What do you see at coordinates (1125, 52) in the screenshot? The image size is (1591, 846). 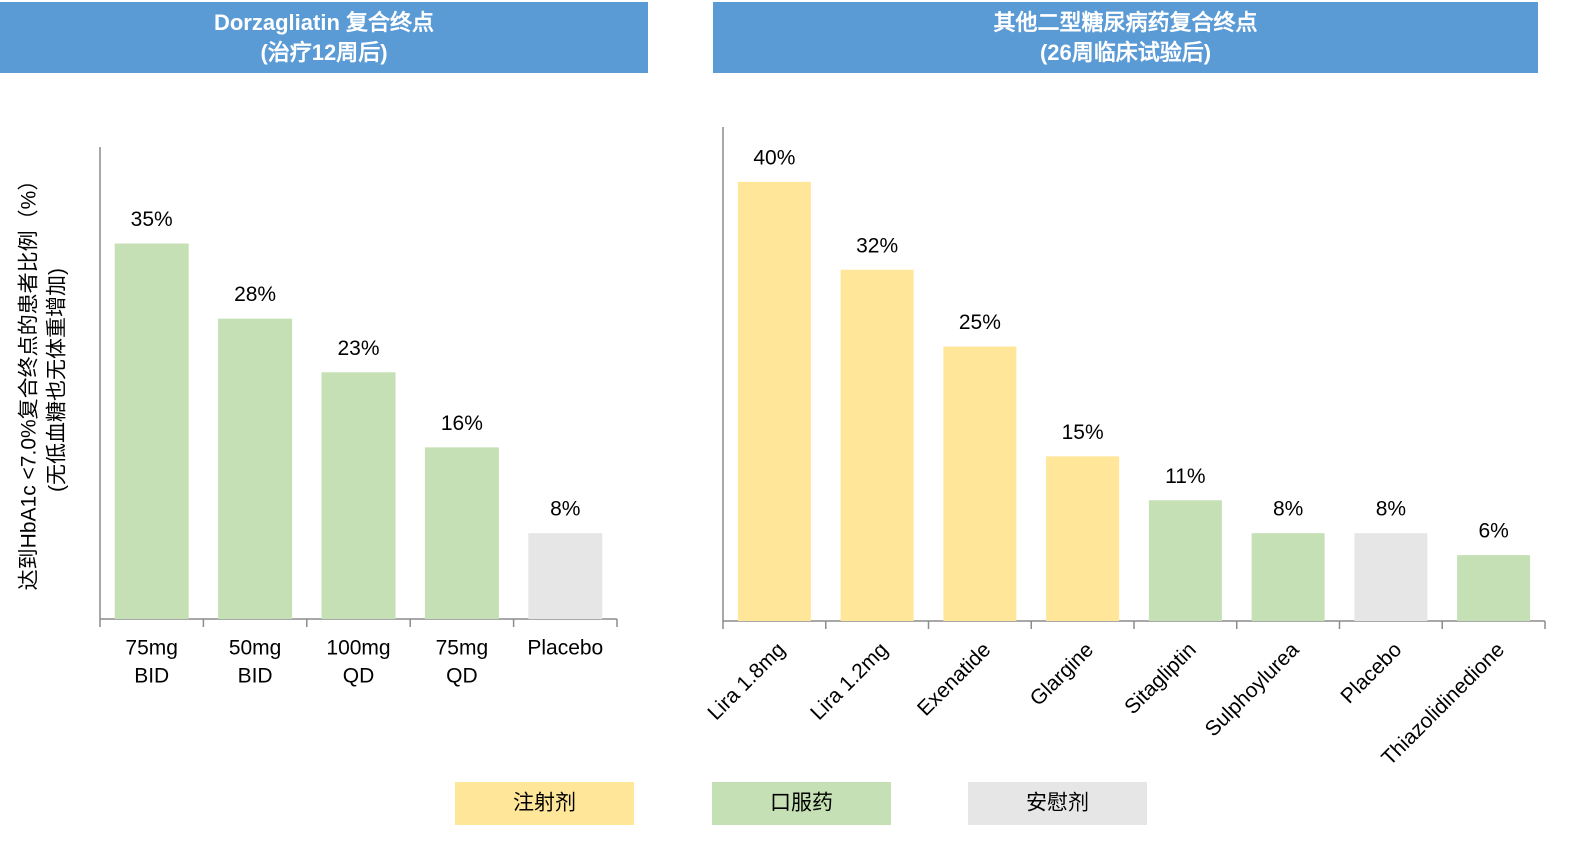 I see `chart-subtitle: (26周临床试验后)` at bounding box center [1125, 52].